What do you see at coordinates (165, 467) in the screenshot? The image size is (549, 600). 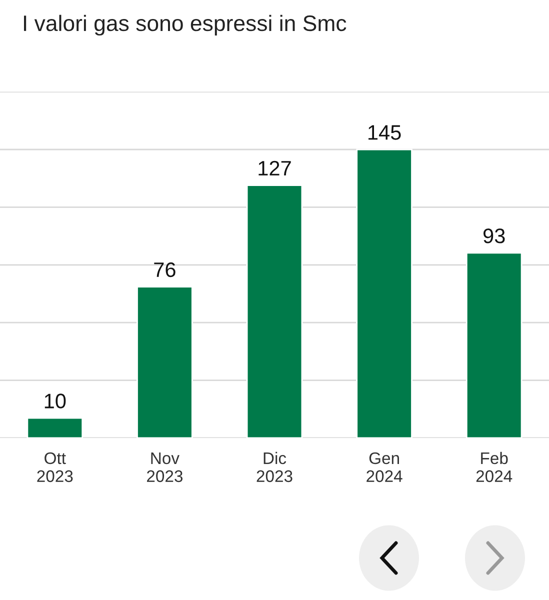 I see `x-tick-label: Nov 2023` at bounding box center [165, 467].